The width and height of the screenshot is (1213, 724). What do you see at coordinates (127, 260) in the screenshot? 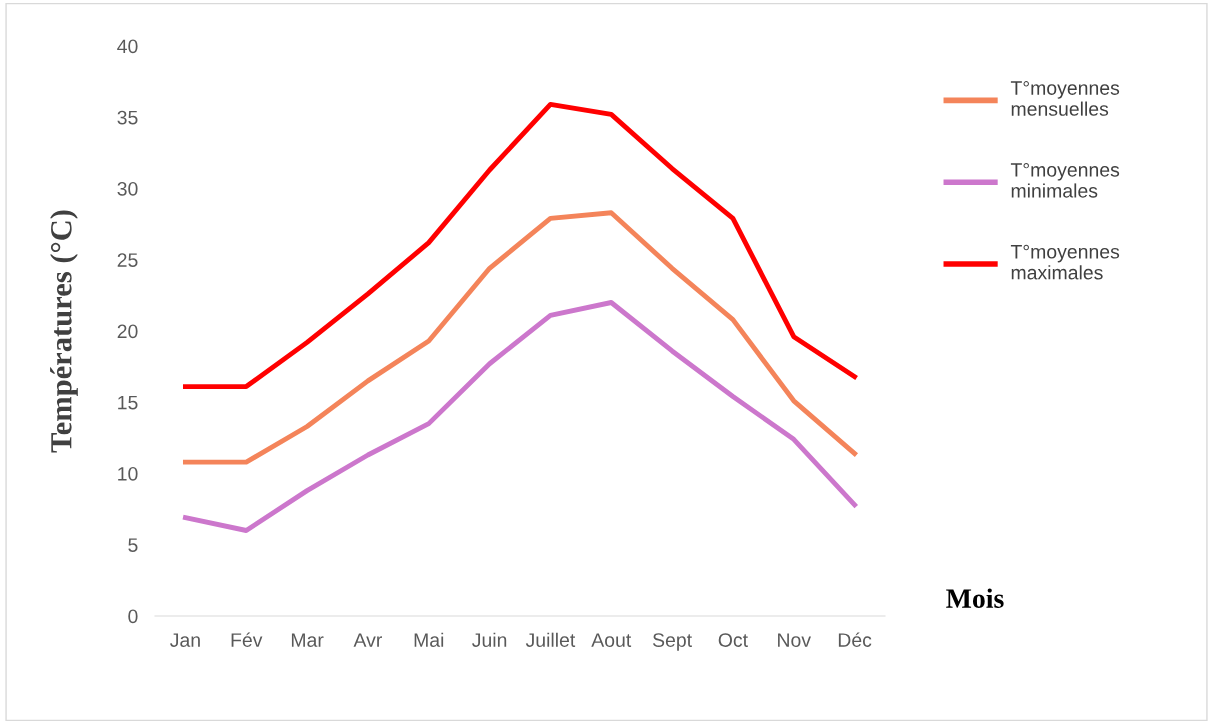
I see `y-tick-label: 25` at bounding box center [127, 260].